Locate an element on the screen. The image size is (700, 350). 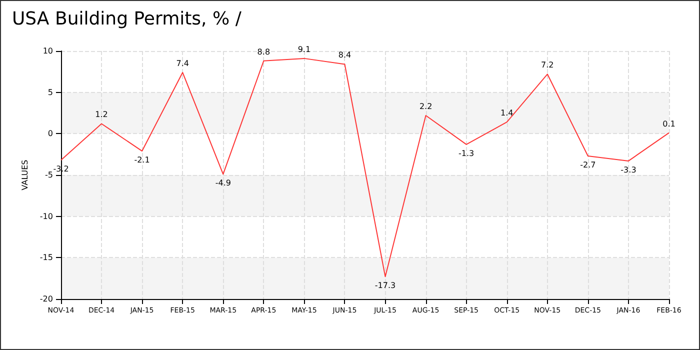
y-tick-label: 0 is located at coordinates (50, 133).